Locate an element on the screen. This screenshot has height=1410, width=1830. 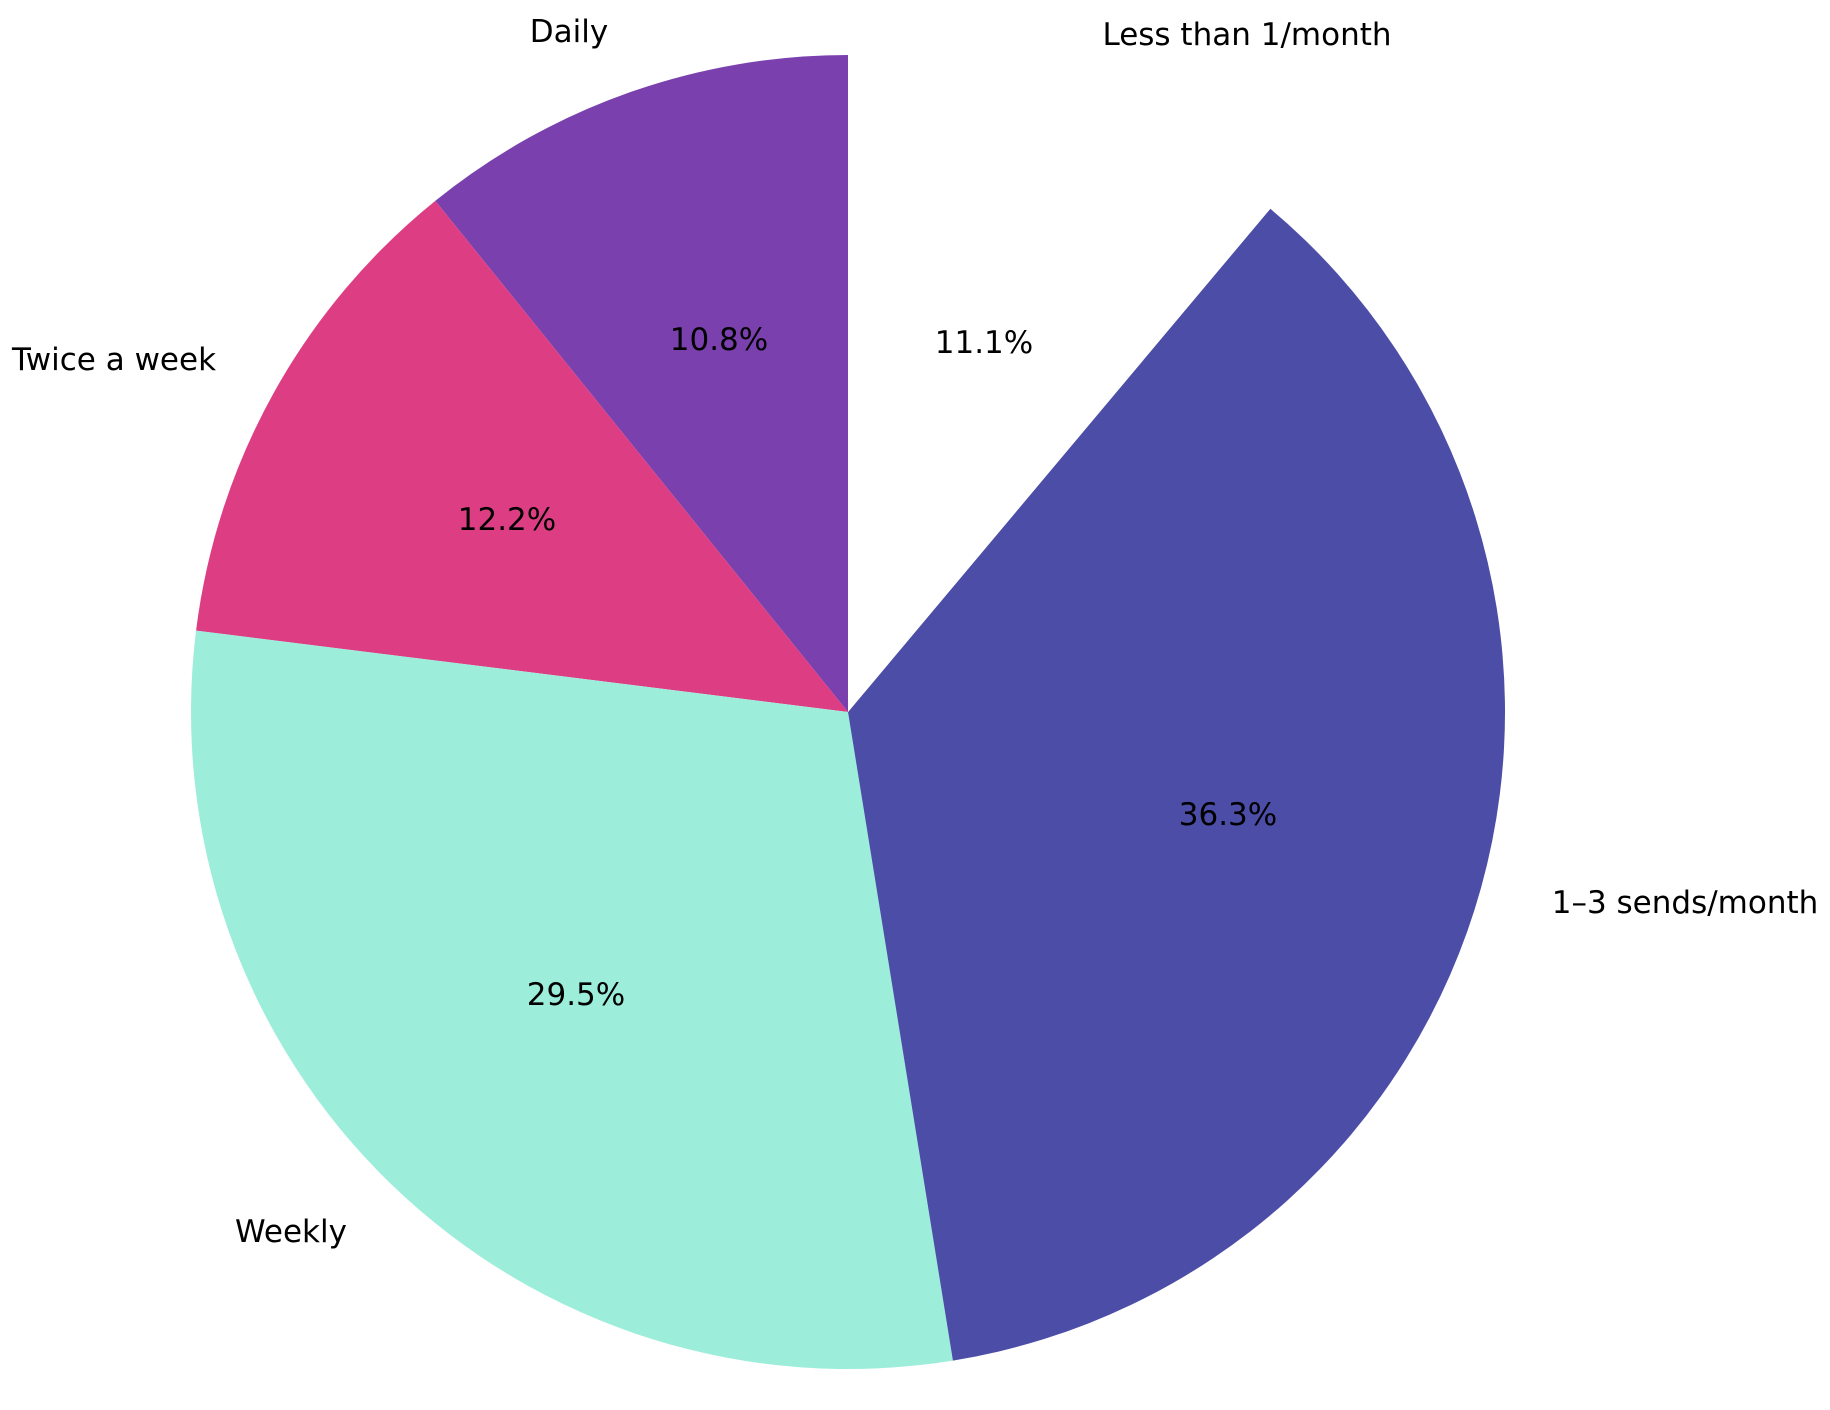
slice-label-less-than-1-month: Less than 1/month is located at coordinates (1247, 35).